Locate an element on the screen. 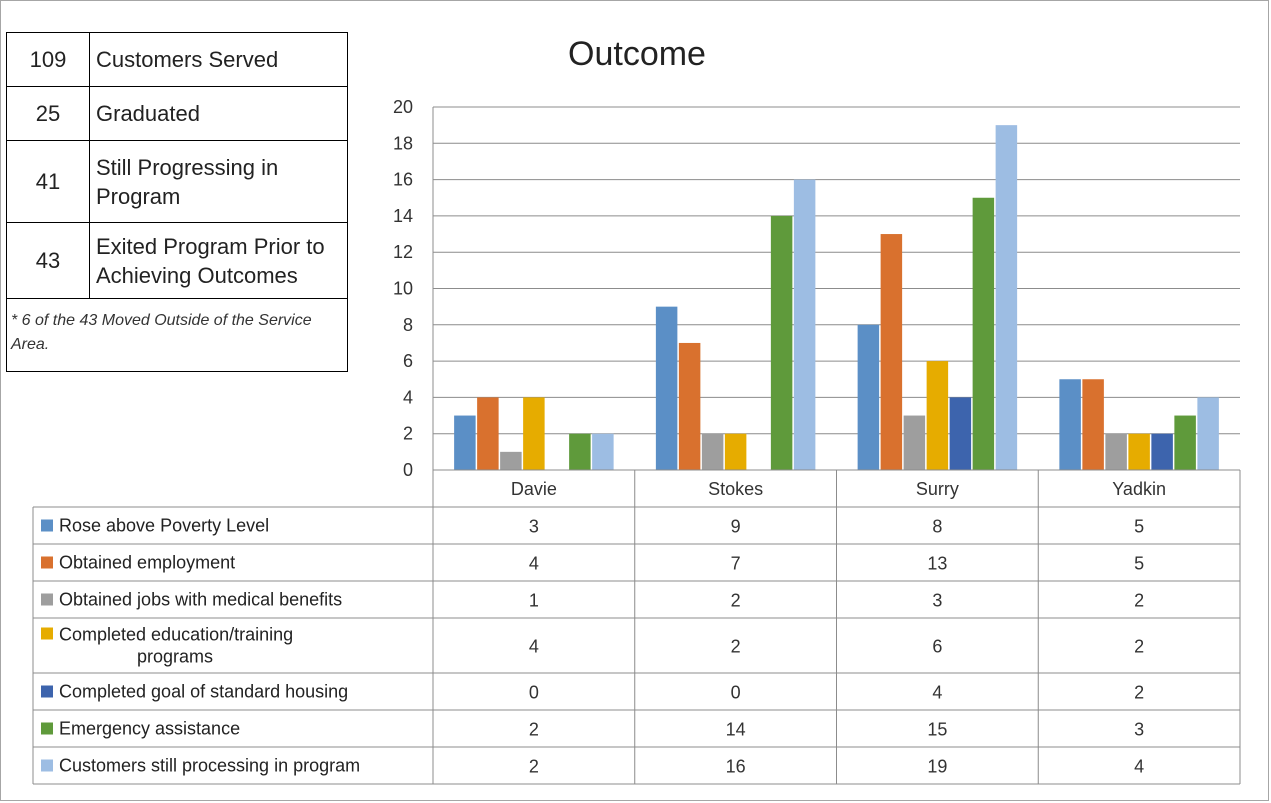 The image size is (1271, 803). category-label: Davie is located at coordinates (534, 489).